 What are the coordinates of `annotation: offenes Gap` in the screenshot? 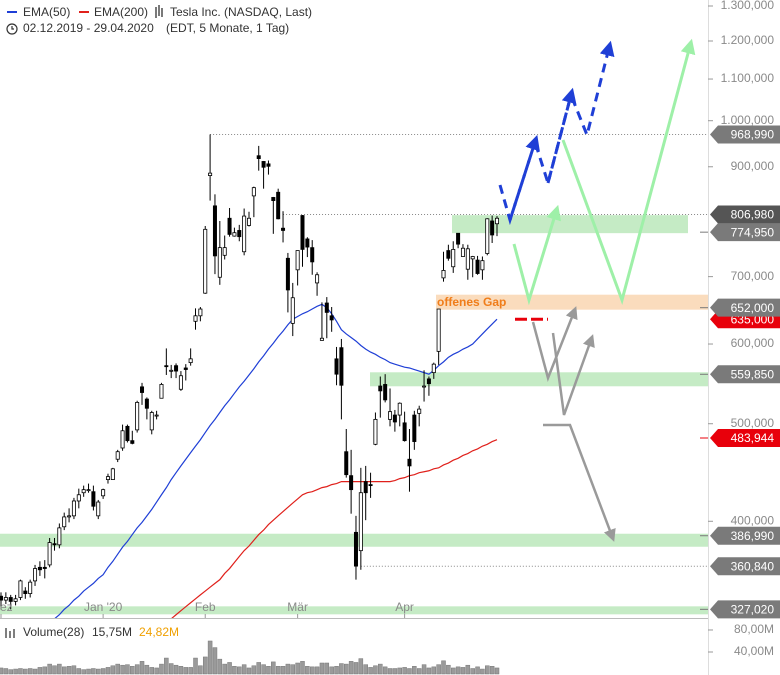 It's located at (471, 302).